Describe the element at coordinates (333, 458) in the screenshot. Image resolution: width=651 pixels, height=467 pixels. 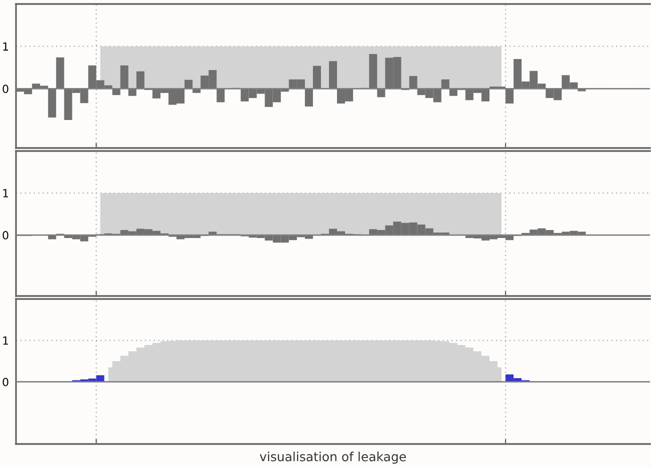
I see `x-axis-title: visualisation of leakage` at that location.